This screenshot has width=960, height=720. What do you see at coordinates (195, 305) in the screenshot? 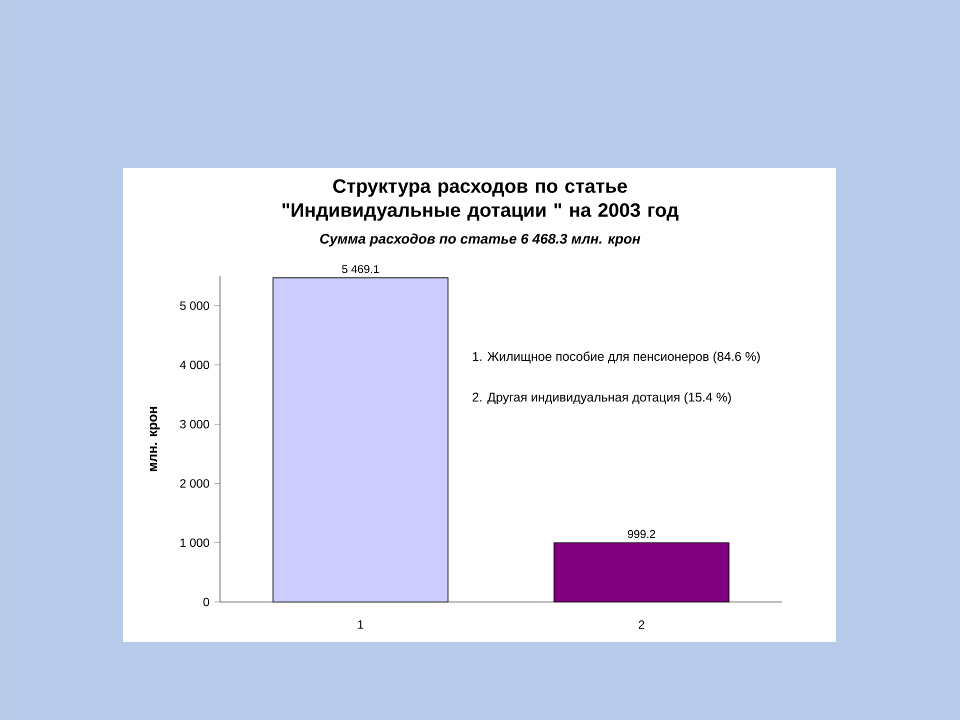
I see `y-tick-label: 5 000` at bounding box center [195, 305].